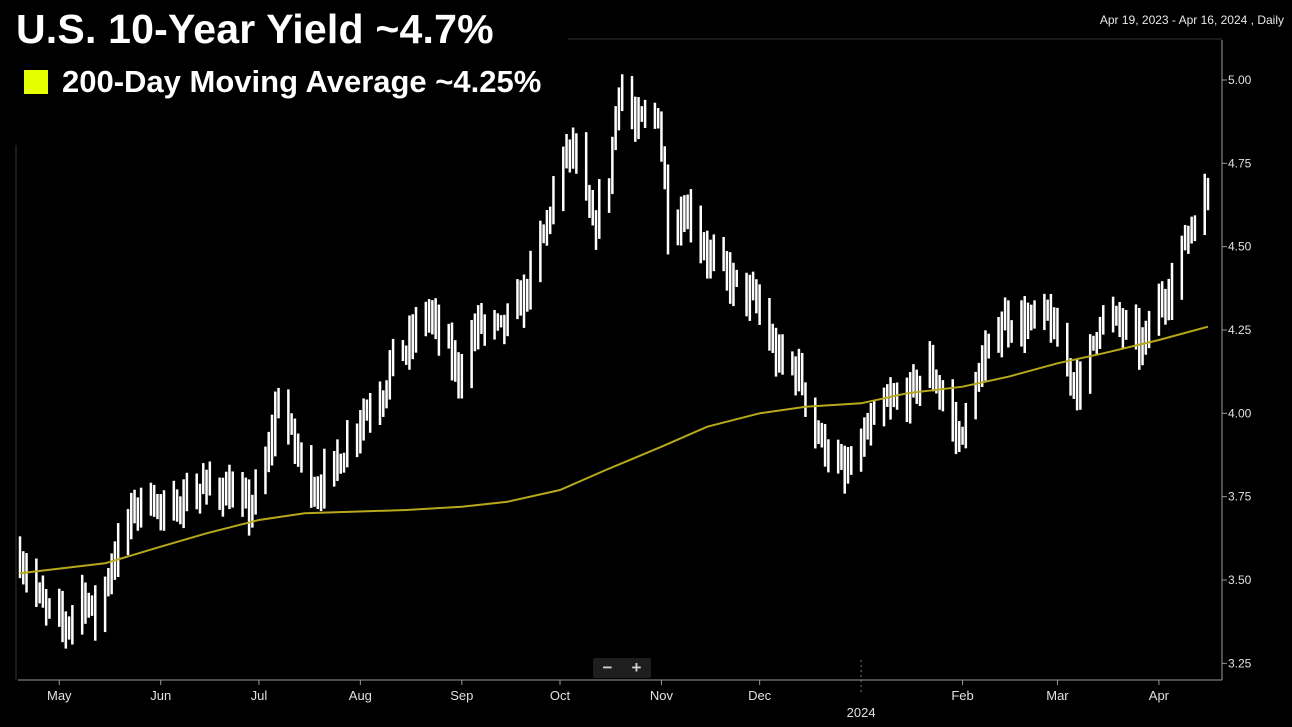 The width and height of the screenshot is (1292, 727). What do you see at coordinates (1240, 163) in the screenshot?
I see `y-tick-label: 4.75` at bounding box center [1240, 163].